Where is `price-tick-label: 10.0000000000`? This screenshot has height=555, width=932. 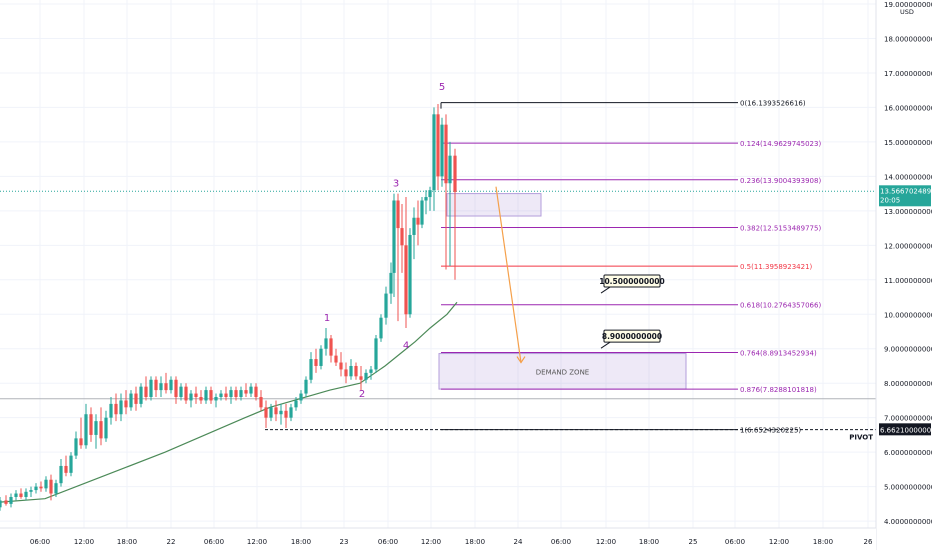
price-tick-label: 10.0000000000 is located at coordinates (908, 315).